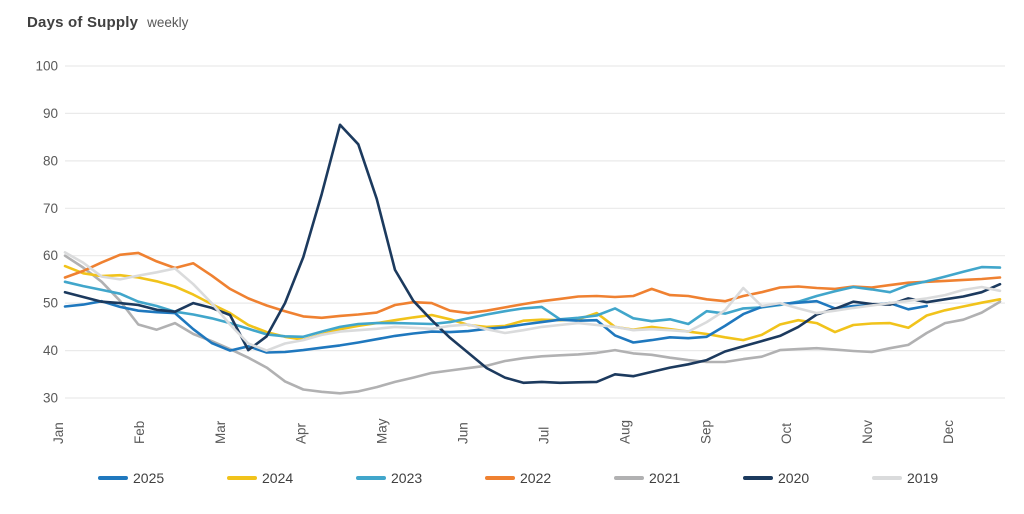  Describe the element at coordinates (532, 285) in the screenshot. I see `series-line-2022` at that location.